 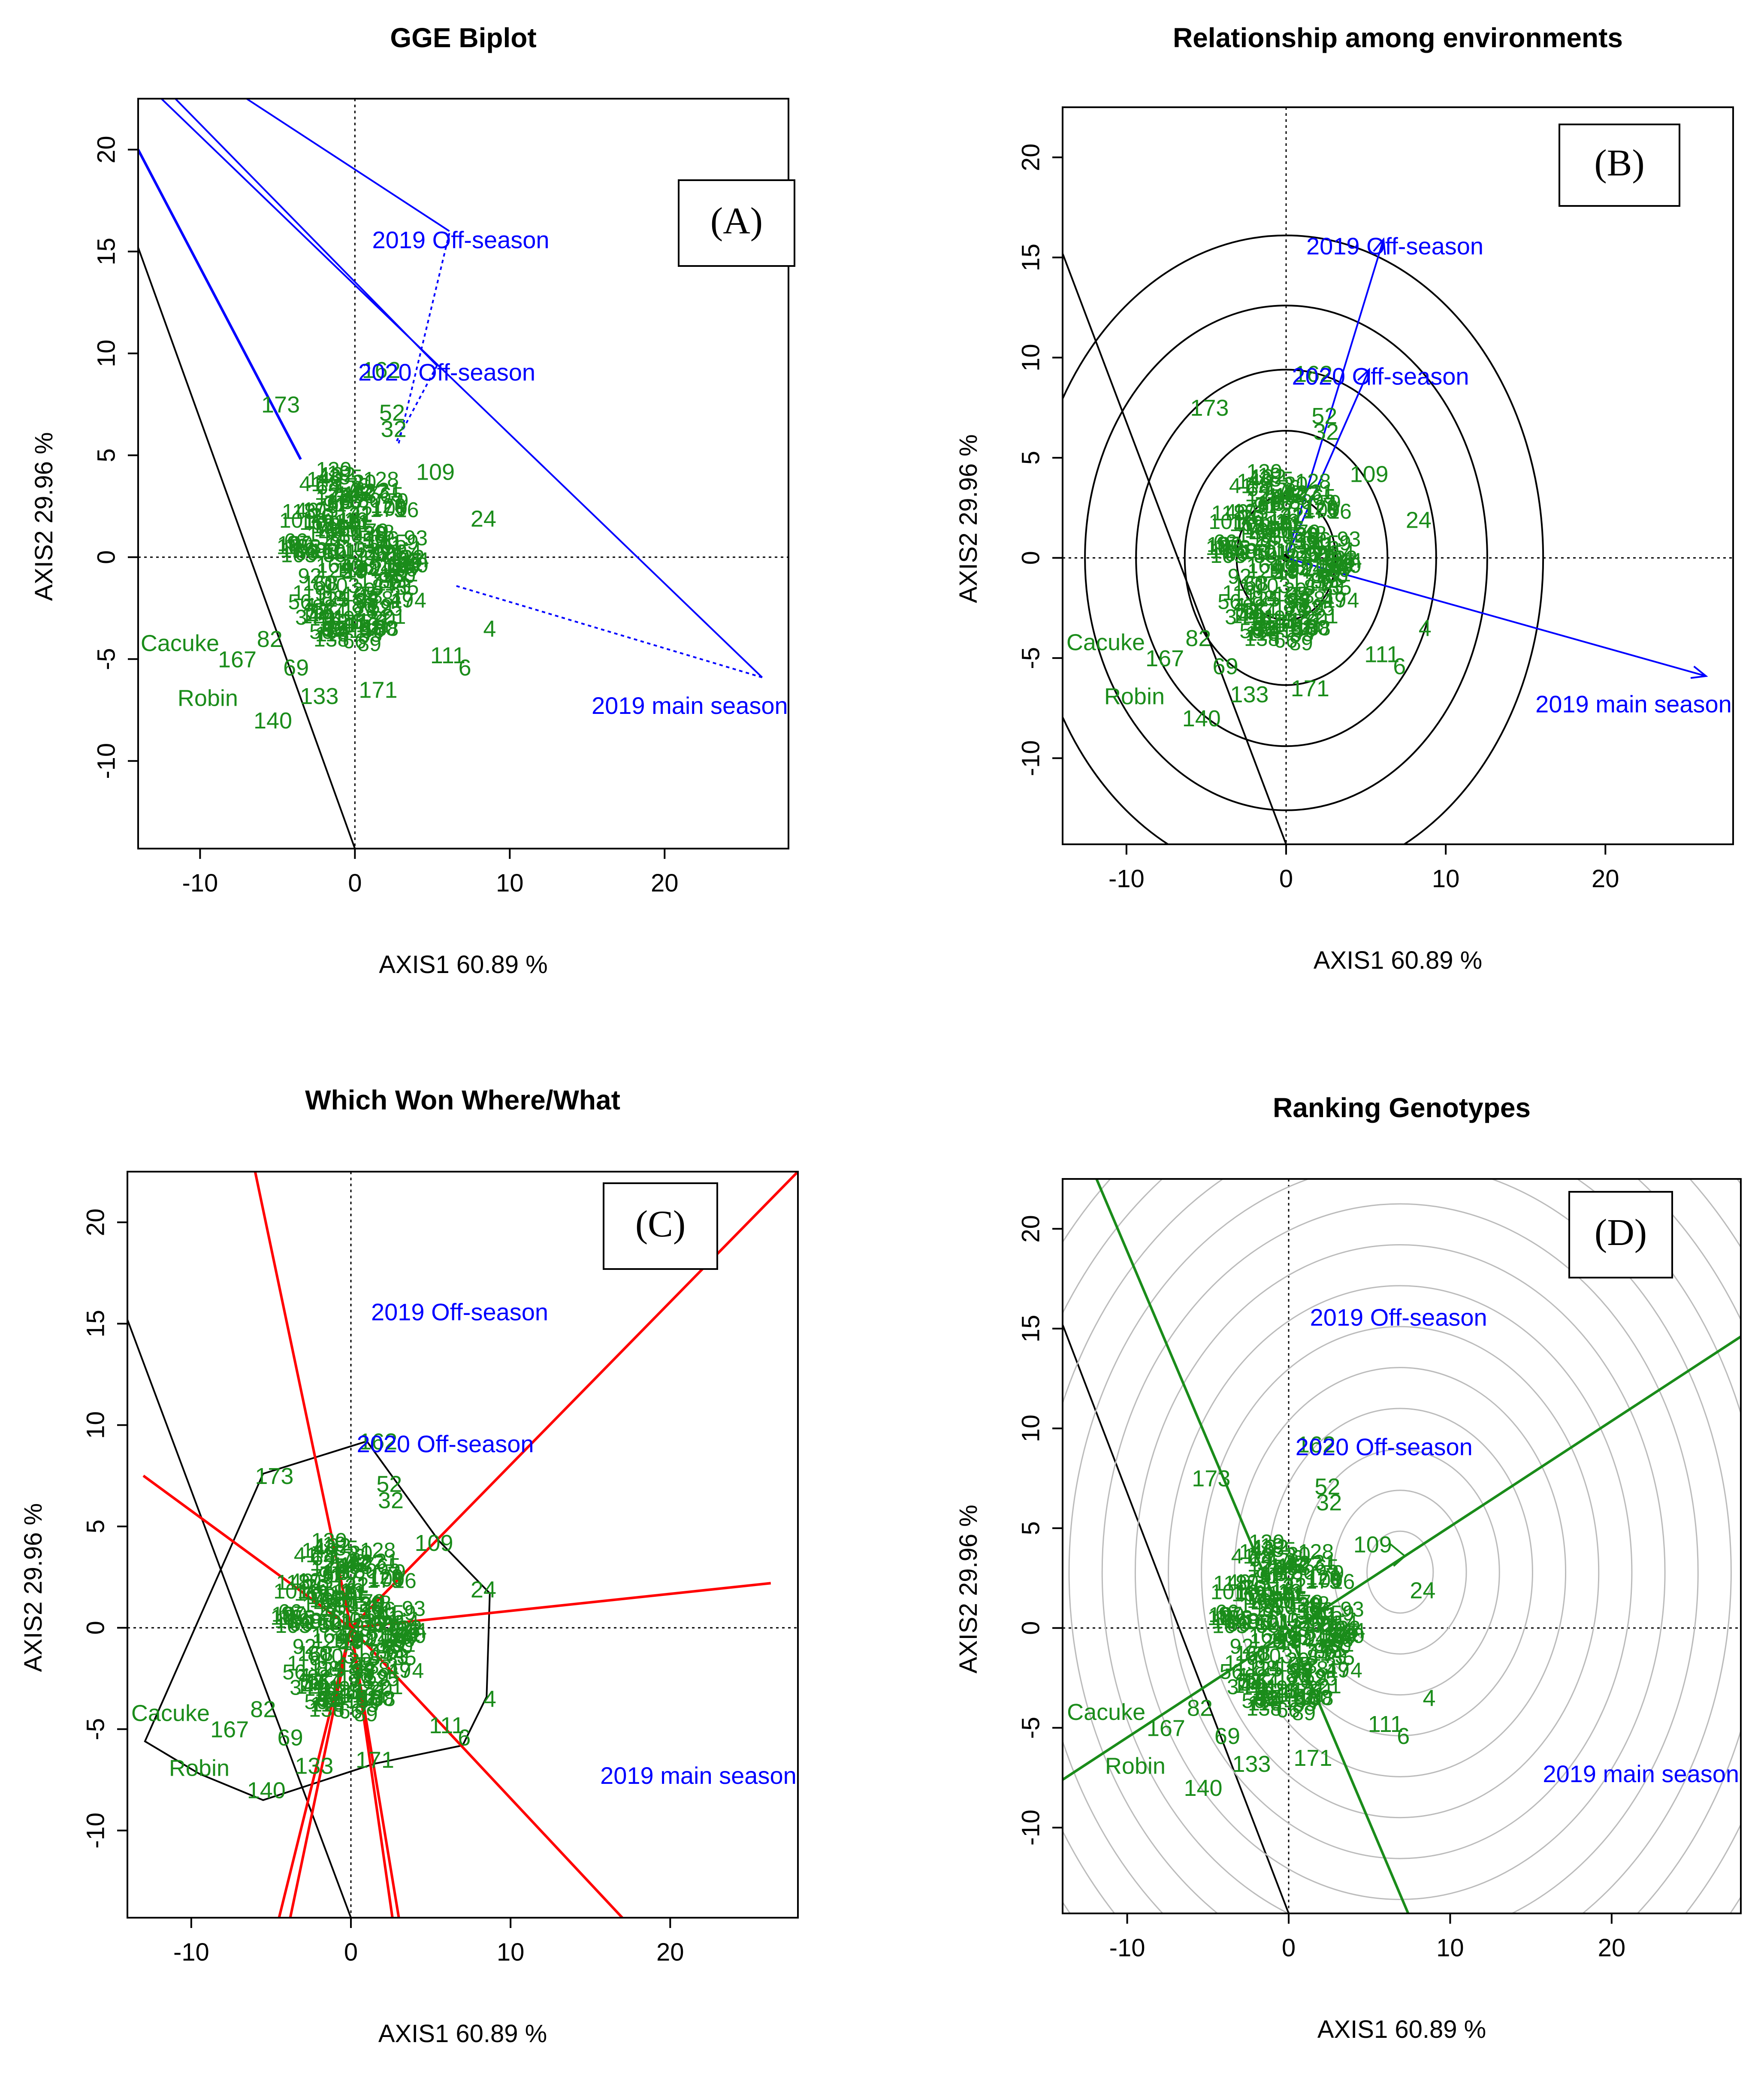 I want to click on x-axis-label: AXIS1 60.89 %, so click(x=1401, y=2029).